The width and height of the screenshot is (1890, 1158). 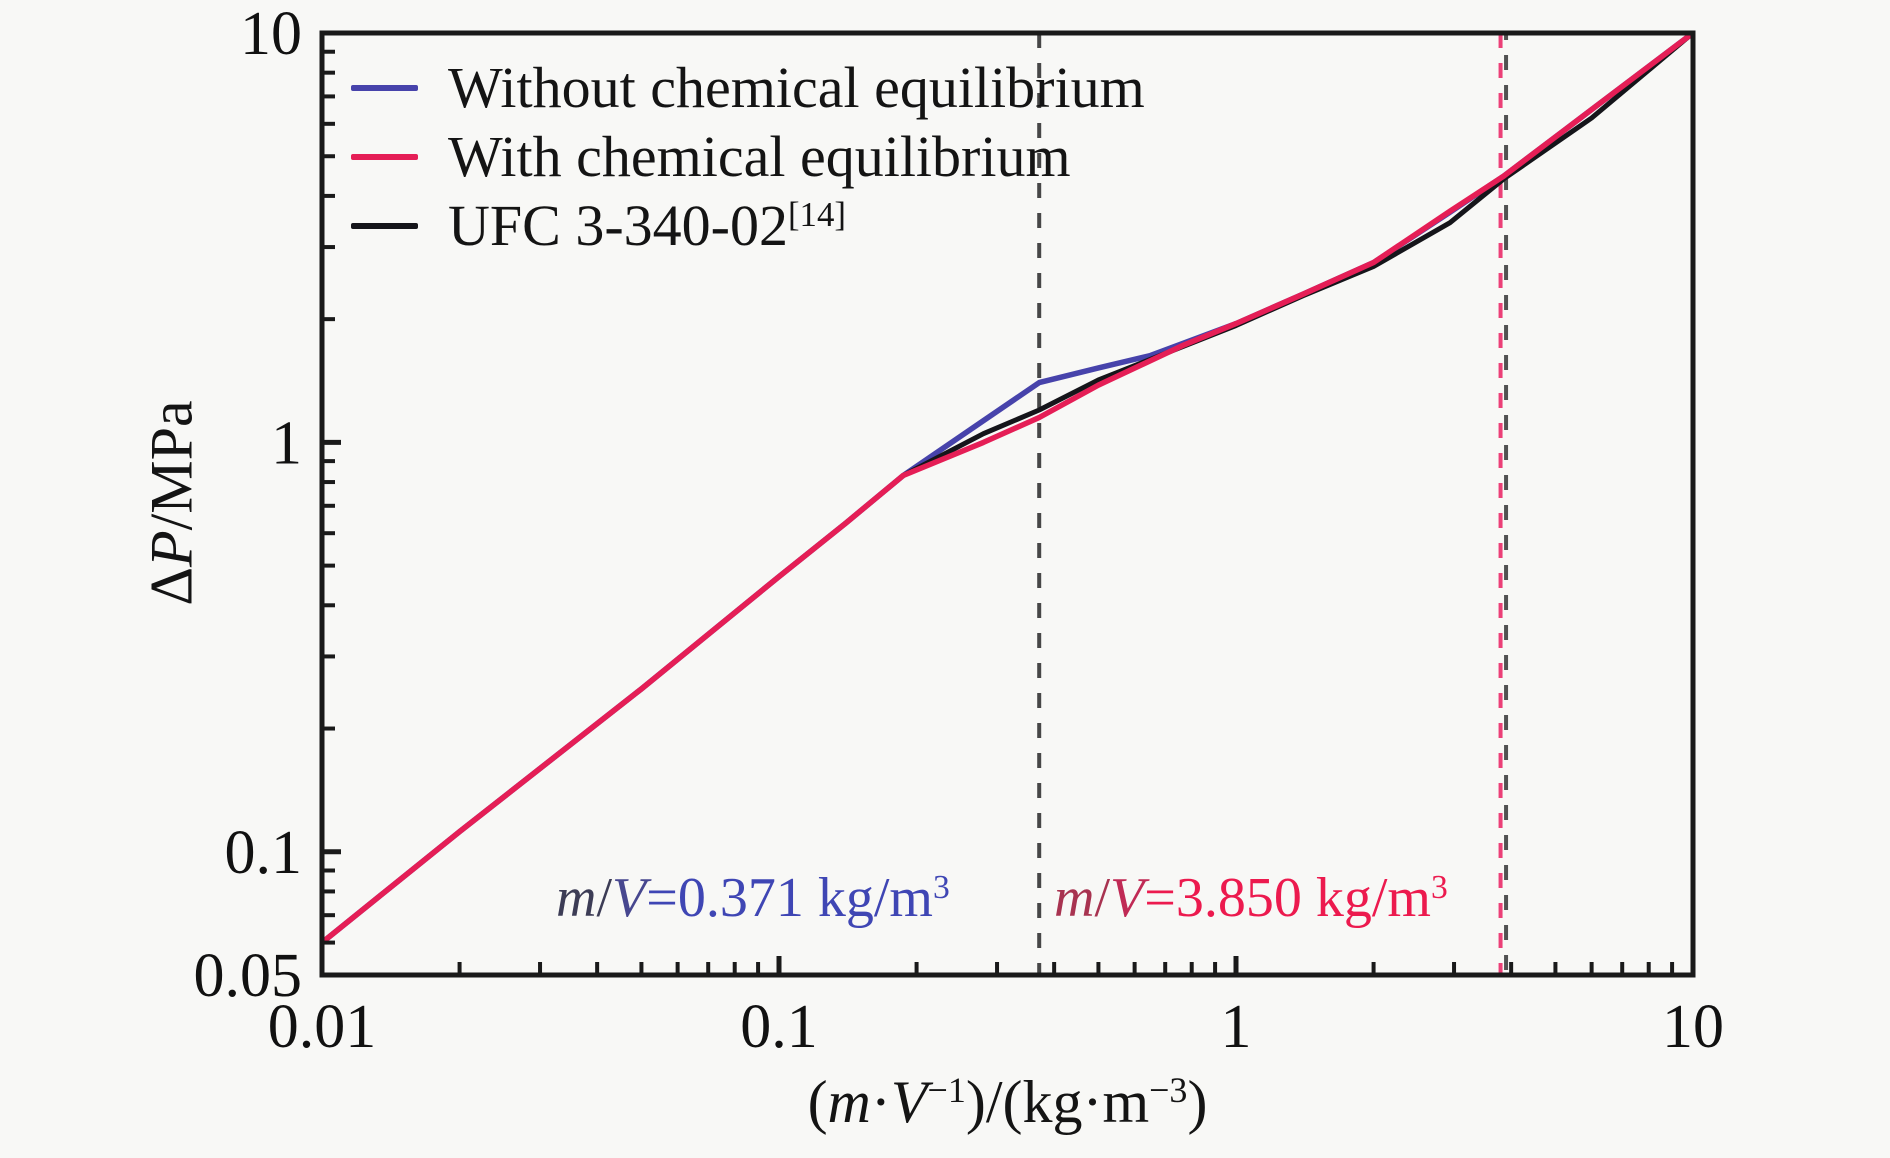 I want to click on annotation-mv-0371: m/V=0.371 kg/m3, so click(x=753, y=898).